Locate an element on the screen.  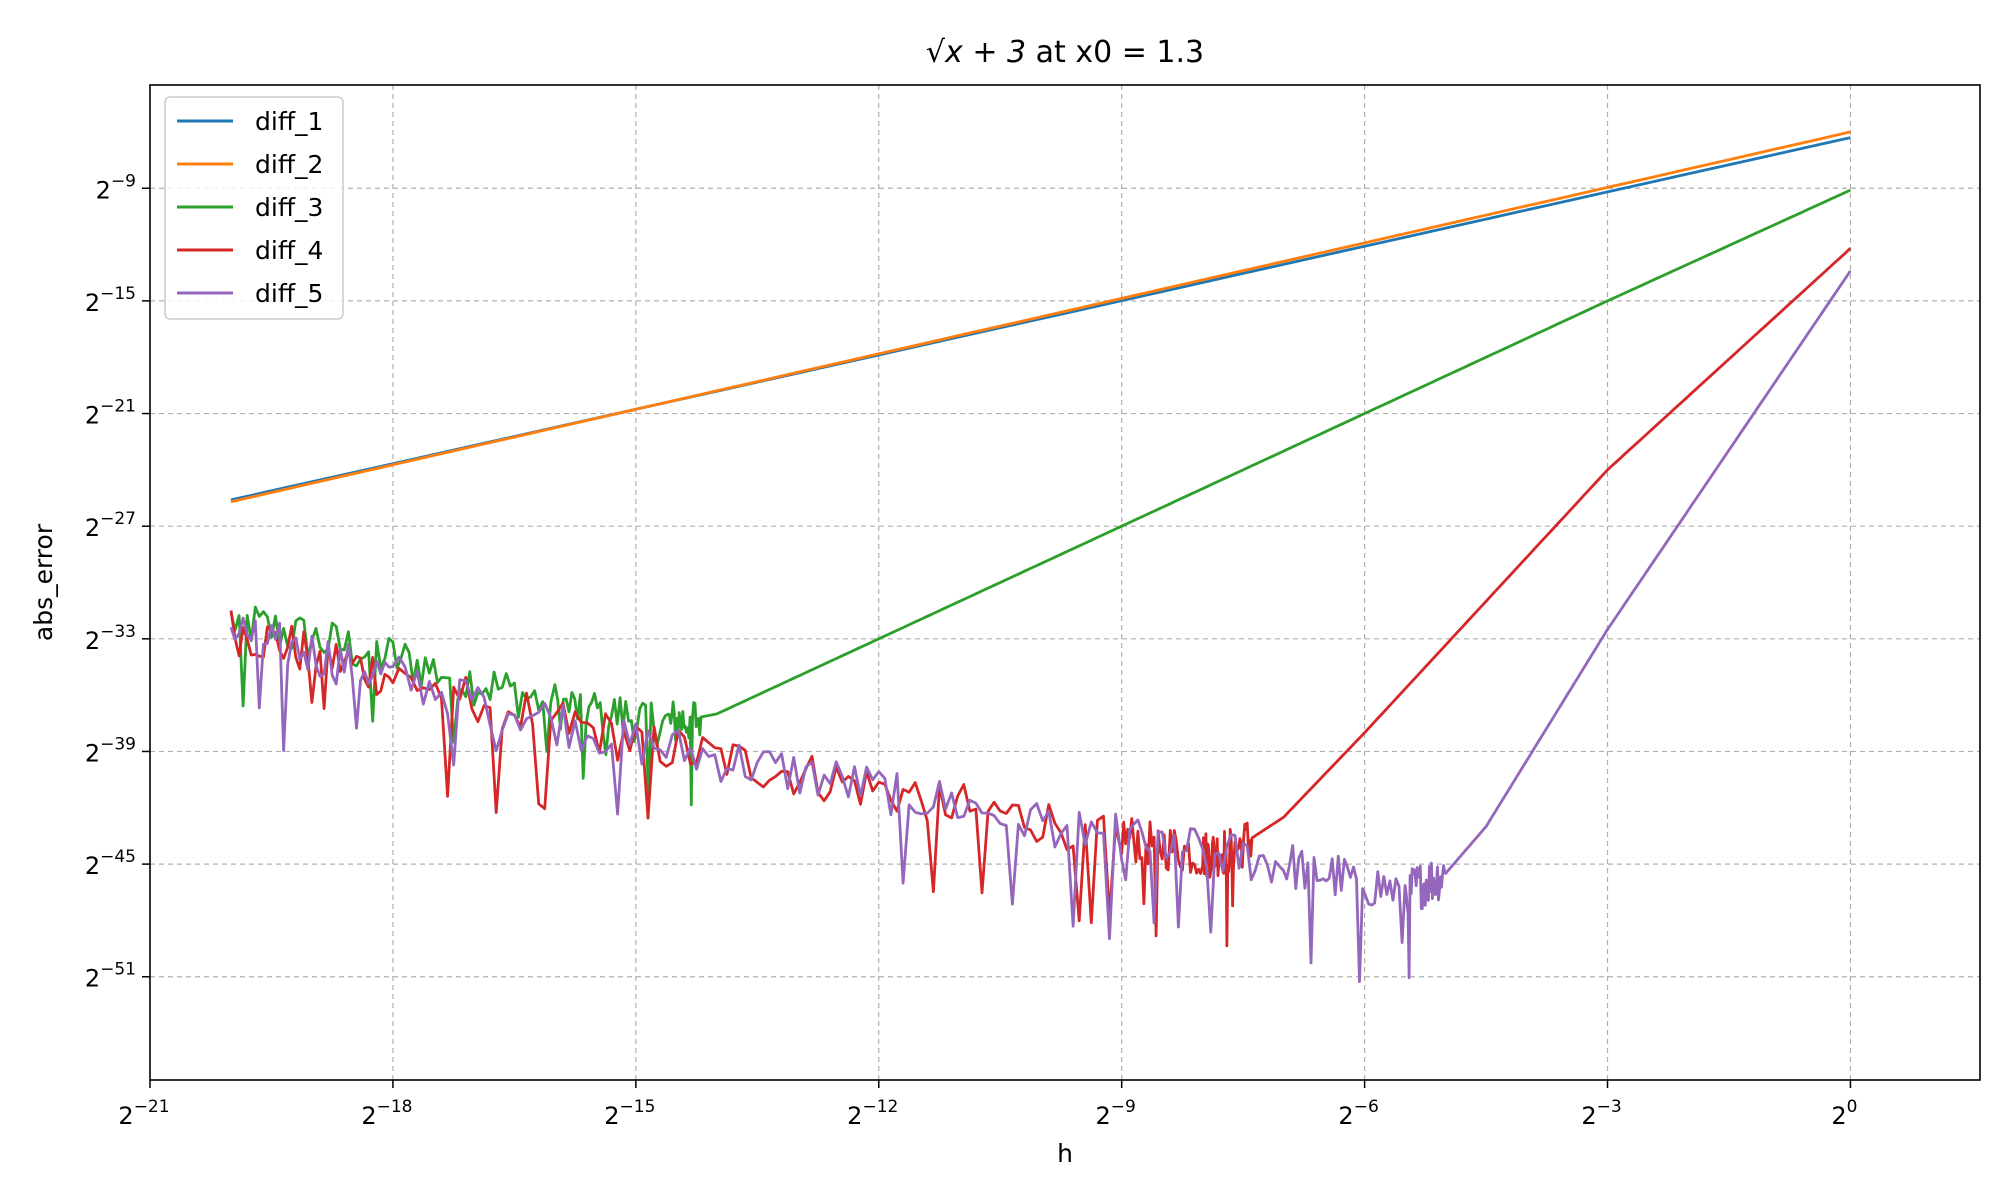
x-tick-label: 2−15 is located at coordinates (629, 1113).